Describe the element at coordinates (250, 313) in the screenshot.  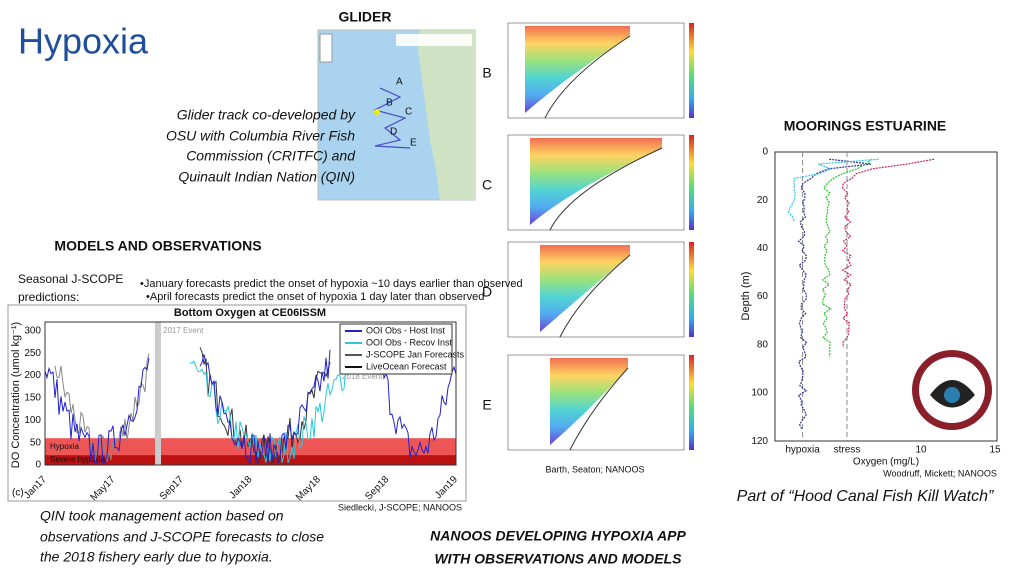
I see `chart-title: Bottom Oxygen at CE06ISSM` at that location.